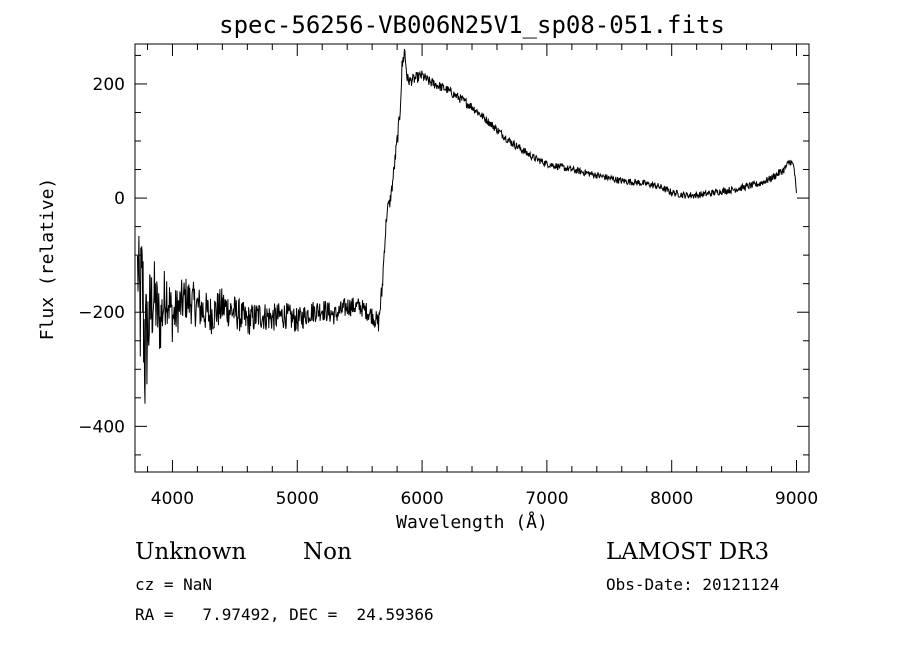  What do you see at coordinates (327, 552) in the screenshot?
I see `object-subclass: Non` at bounding box center [327, 552].